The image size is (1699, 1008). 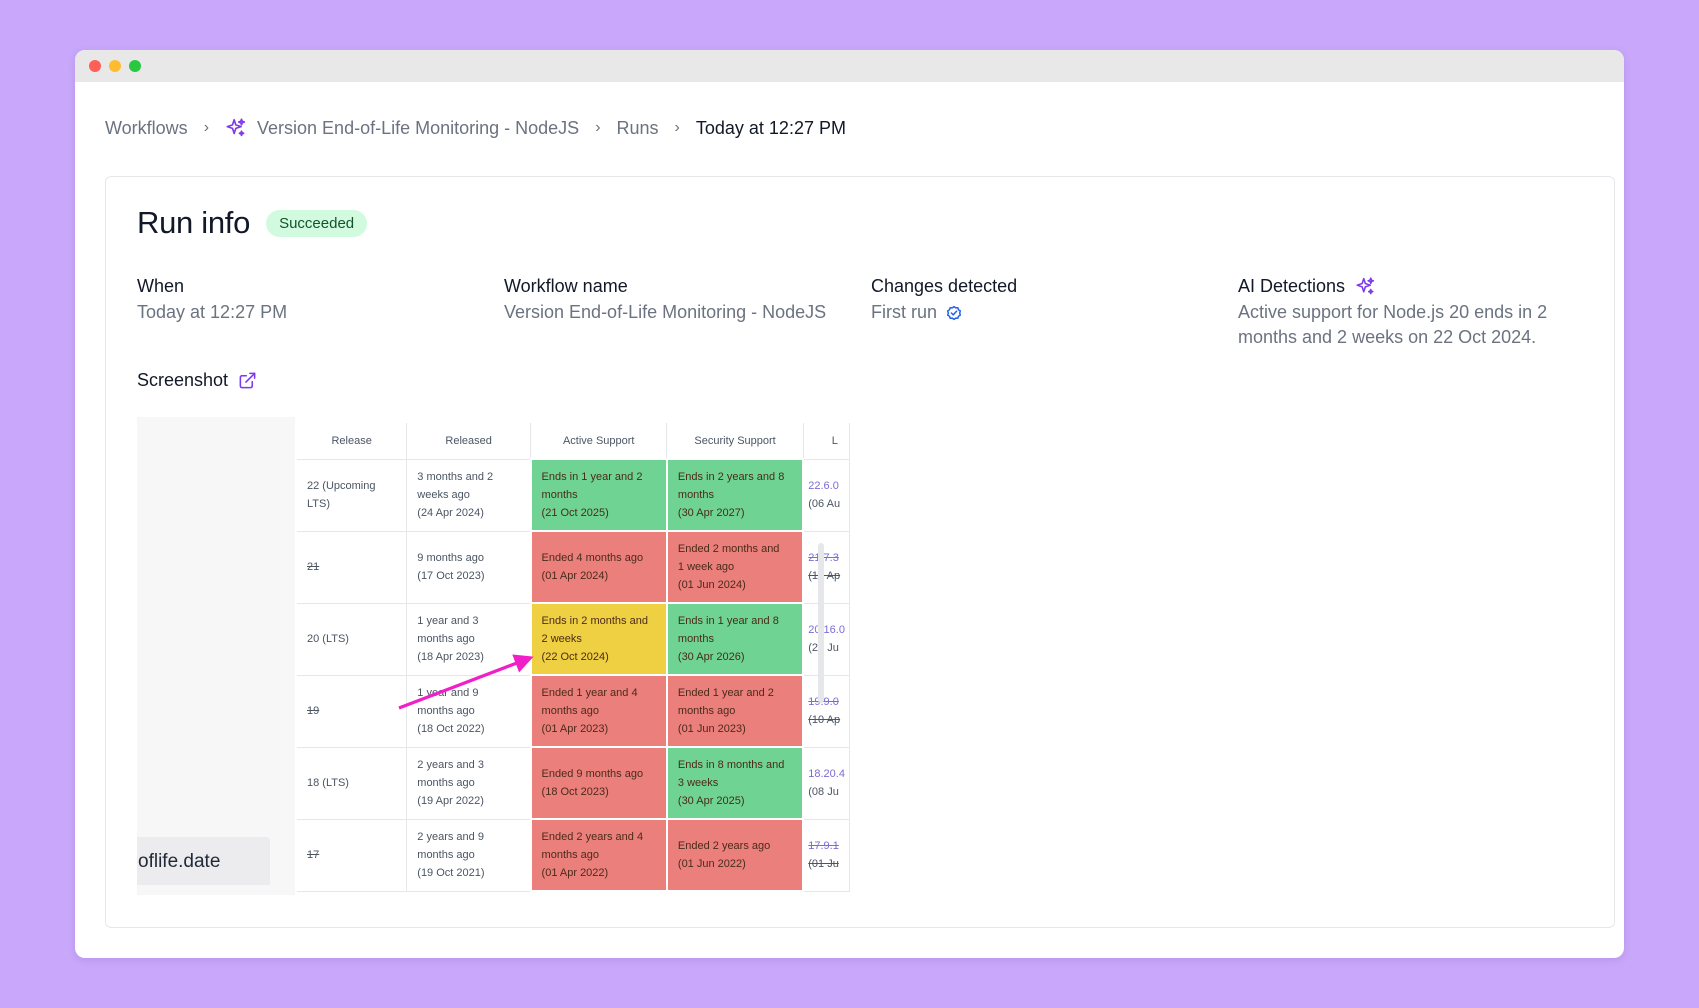 I want to click on security-support-cell-line: 3 weeks, so click(x=698, y=783).